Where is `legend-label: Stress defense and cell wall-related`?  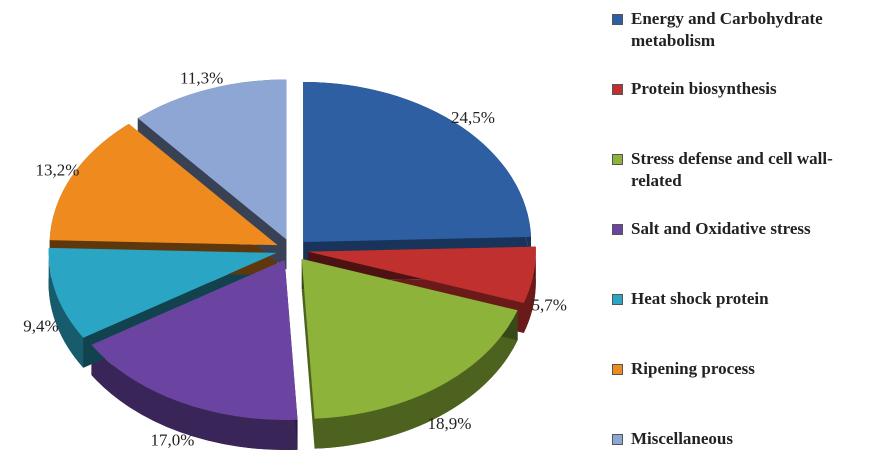 legend-label: Stress defense and cell wall-related is located at coordinates (732, 169).